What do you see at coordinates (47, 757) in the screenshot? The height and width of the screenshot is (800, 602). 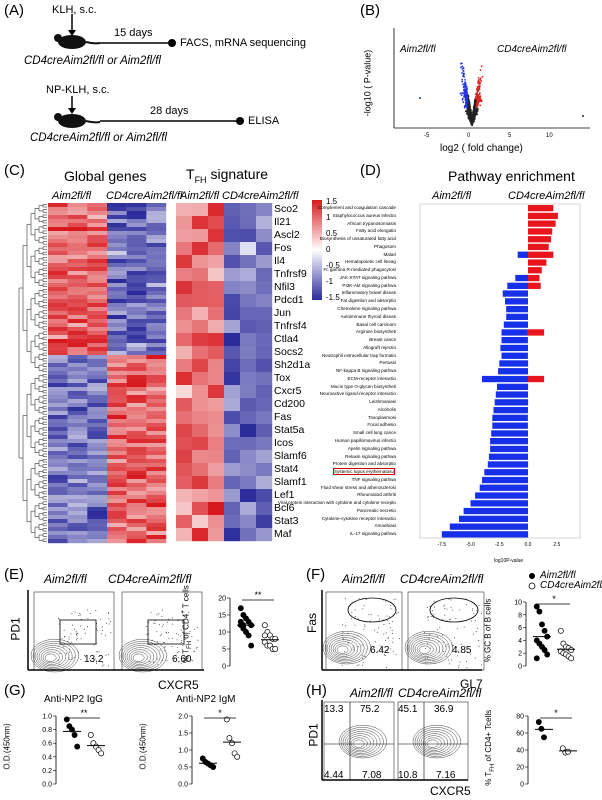 I see `dot-igg-tick-label: 0.4` at bounding box center [47, 757].